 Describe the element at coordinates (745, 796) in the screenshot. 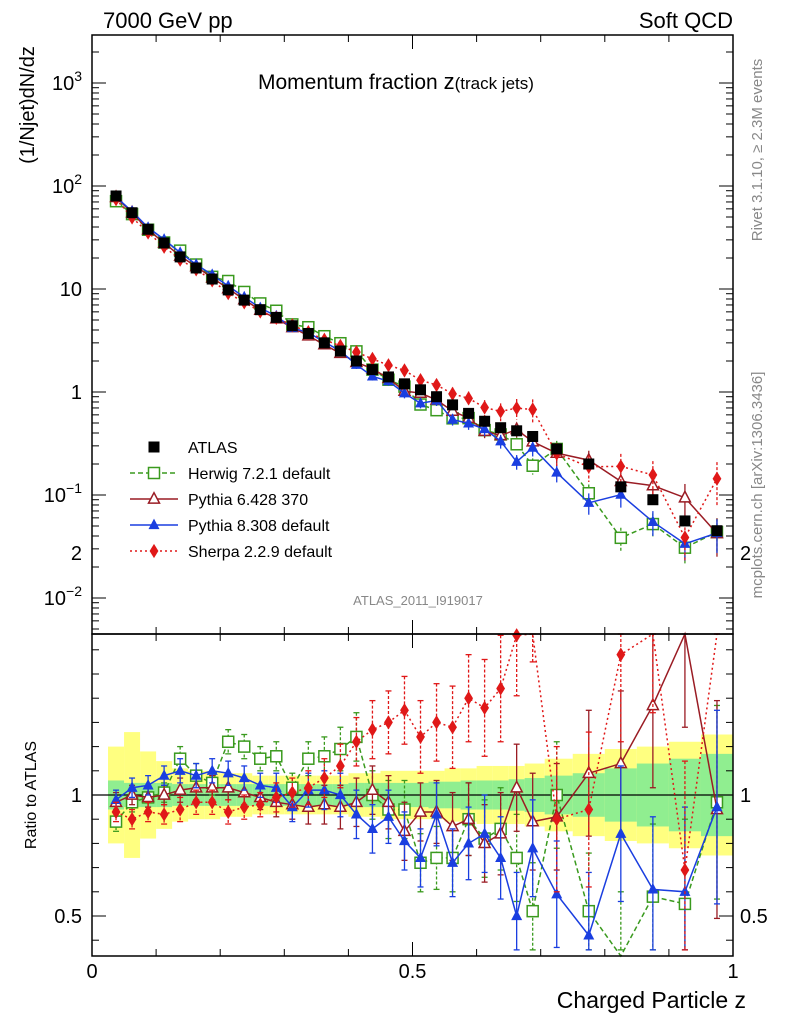

I see `ratio-y-tick-label-right: 1` at that location.